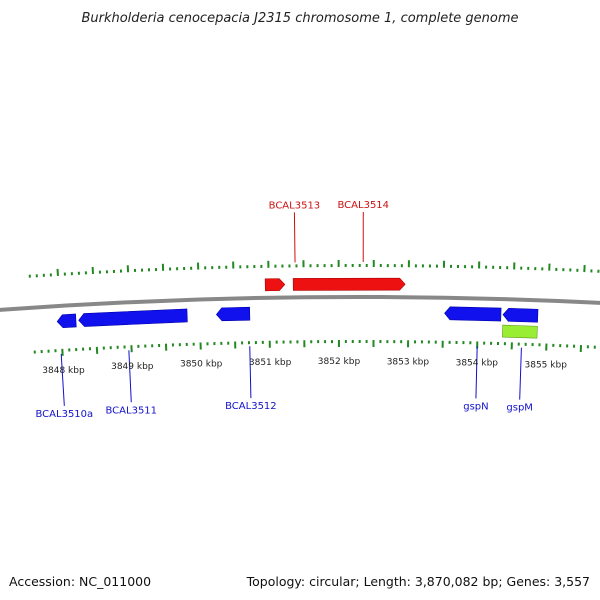  I want to click on gene-label-reverse: BCAL3511, so click(132, 410).